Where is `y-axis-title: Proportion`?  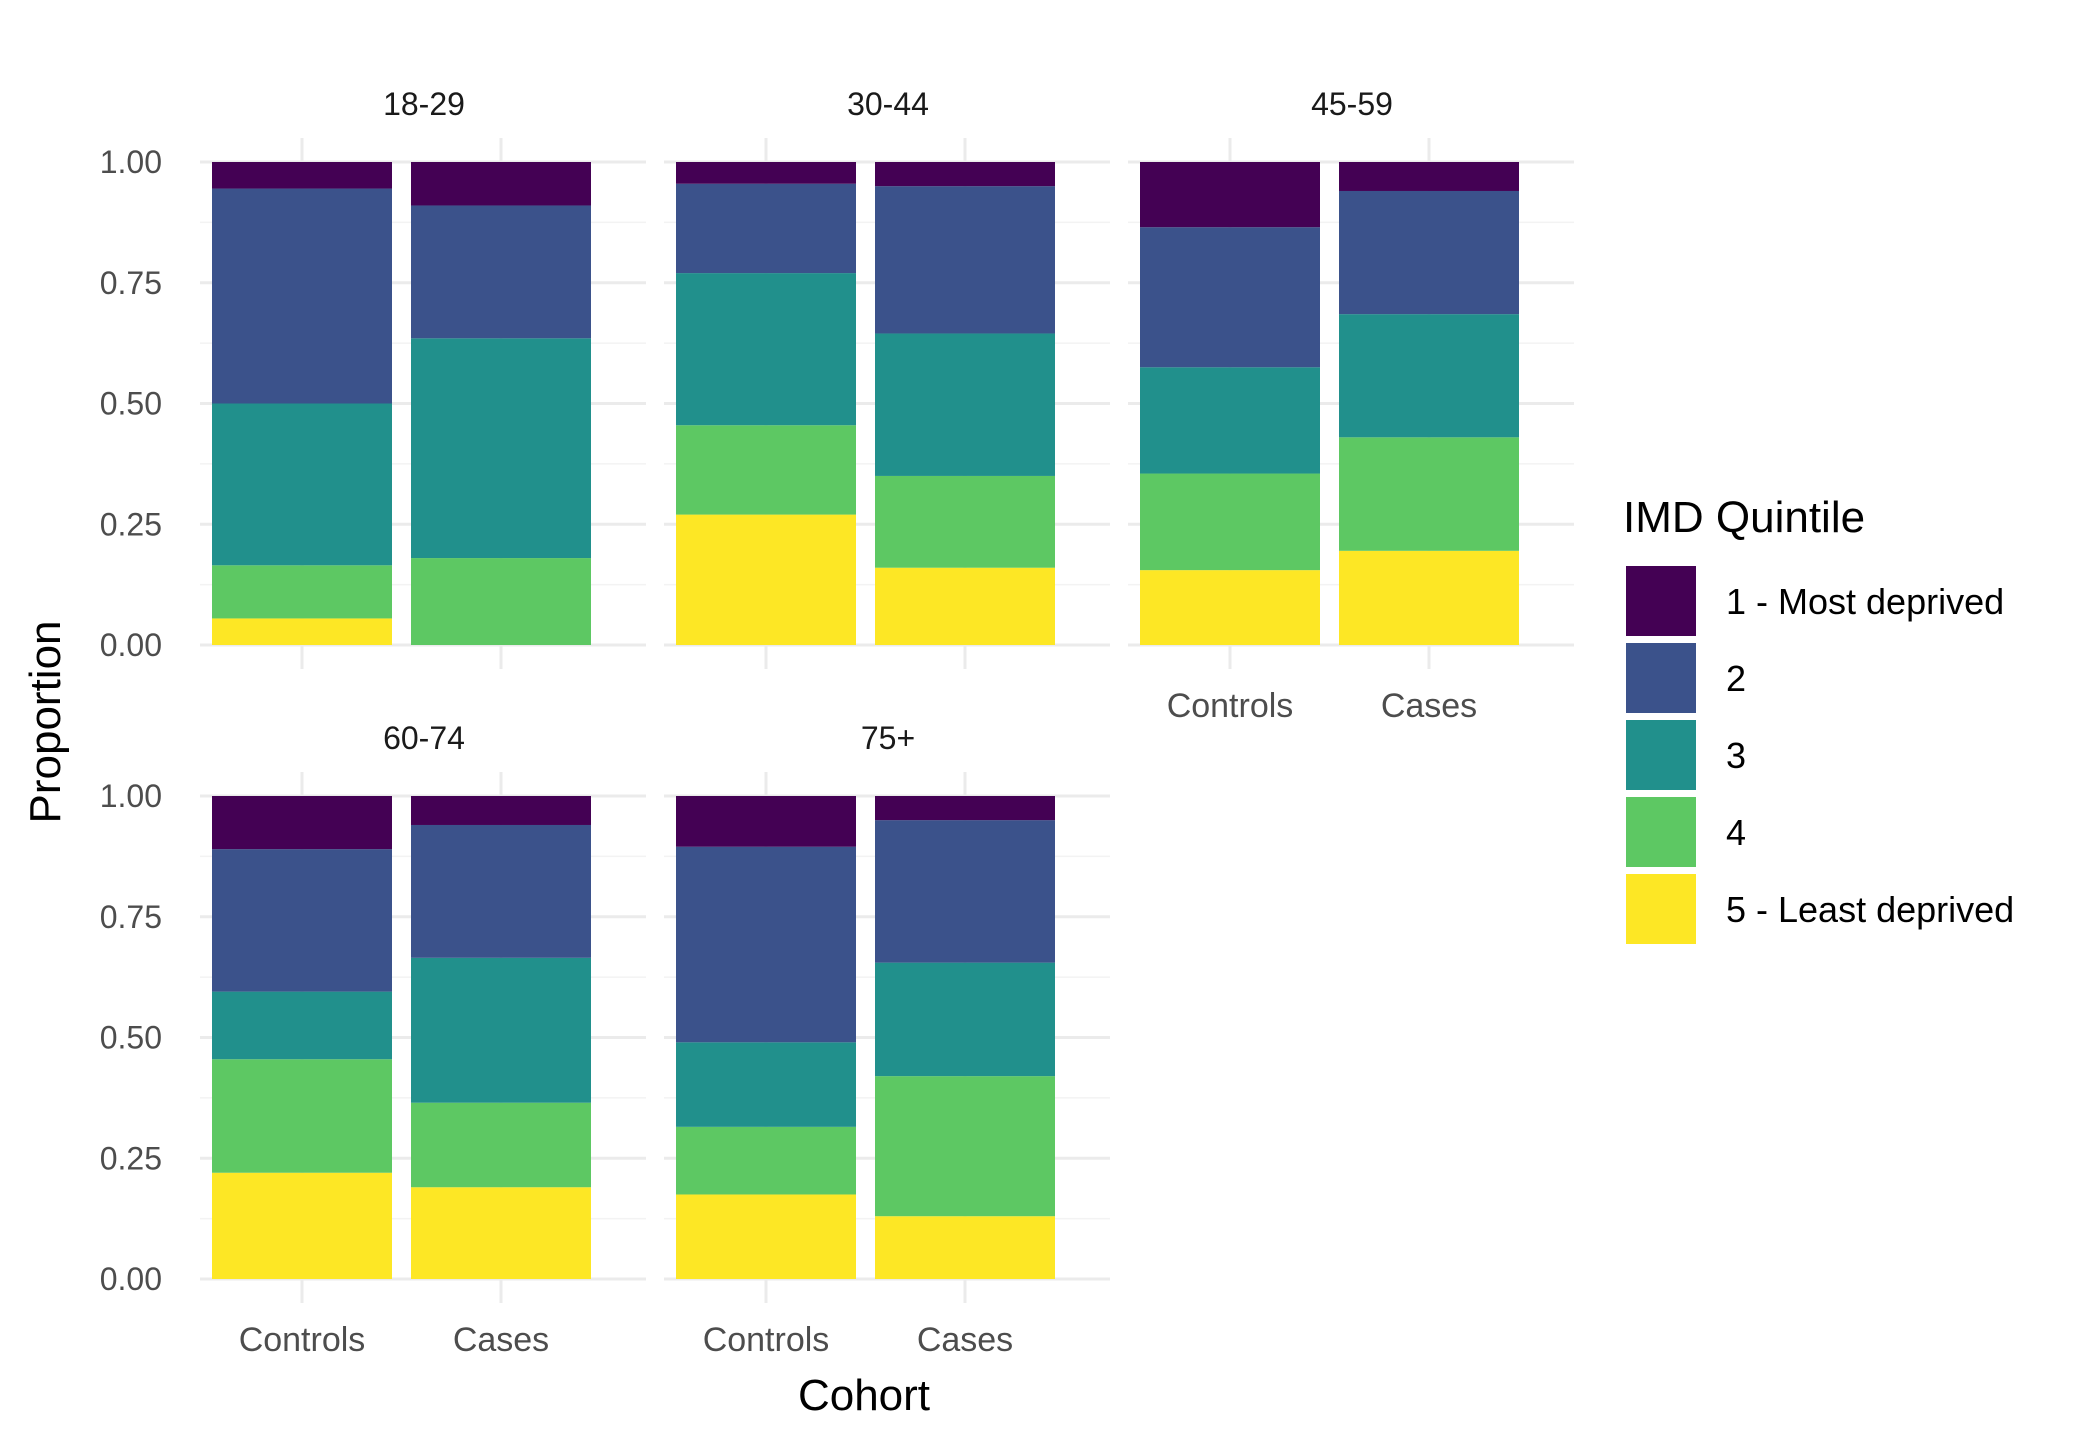
y-axis-title: Proportion is located at coordinates (45, 721).